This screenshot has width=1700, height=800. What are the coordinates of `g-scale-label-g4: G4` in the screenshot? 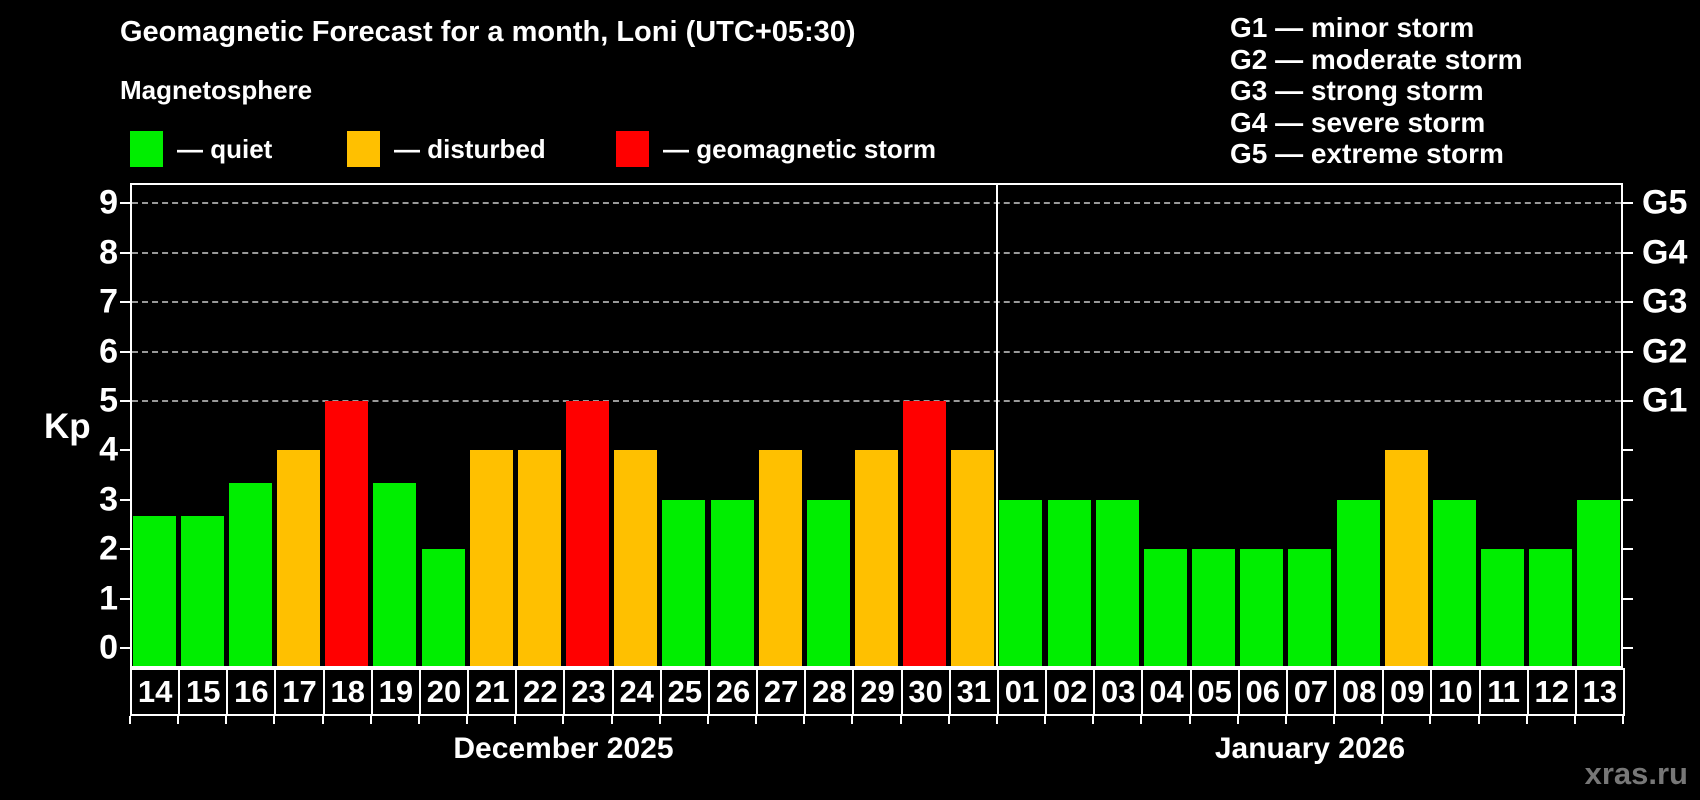 It's located at (1665, 252).